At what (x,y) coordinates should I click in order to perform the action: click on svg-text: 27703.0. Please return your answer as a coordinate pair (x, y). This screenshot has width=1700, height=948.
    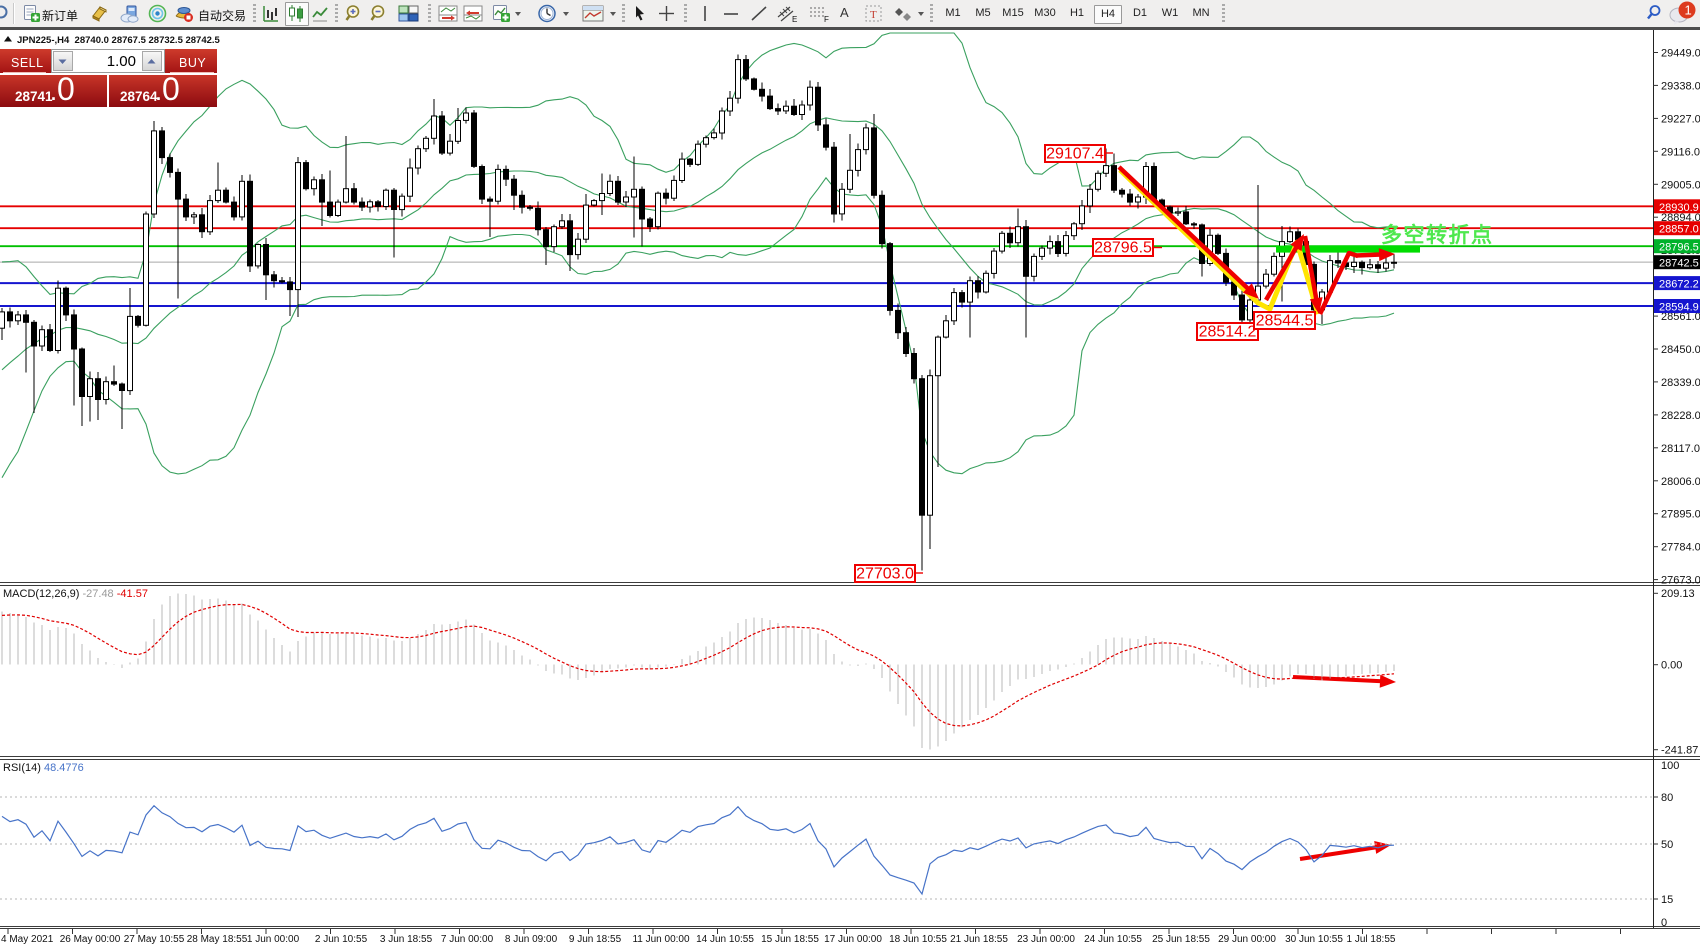
    Looking at the image, I should click on (885, 574).